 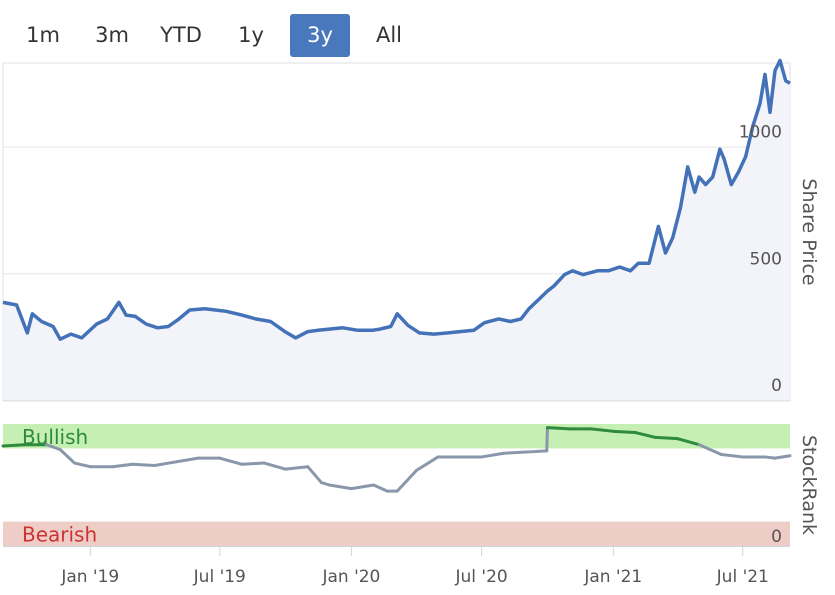 What do you see at coordinates (350, 577) in the screenshot?
I see `x-tick-label: Jan '20` at bounding box center [350, 577].